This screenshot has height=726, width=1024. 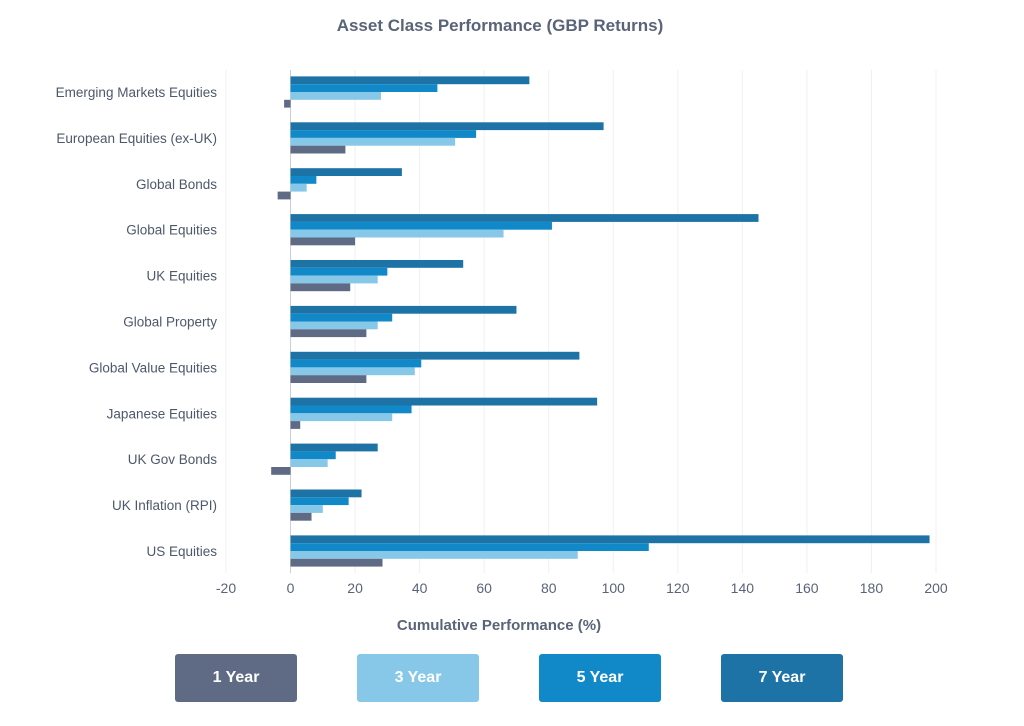 What do you see at coordinates (582, 588) in the screenshot?
I see `x-tick-labels: -20 0 20 40 60 80 100 120 140 160 180 200` at bounding box center [582, 588].